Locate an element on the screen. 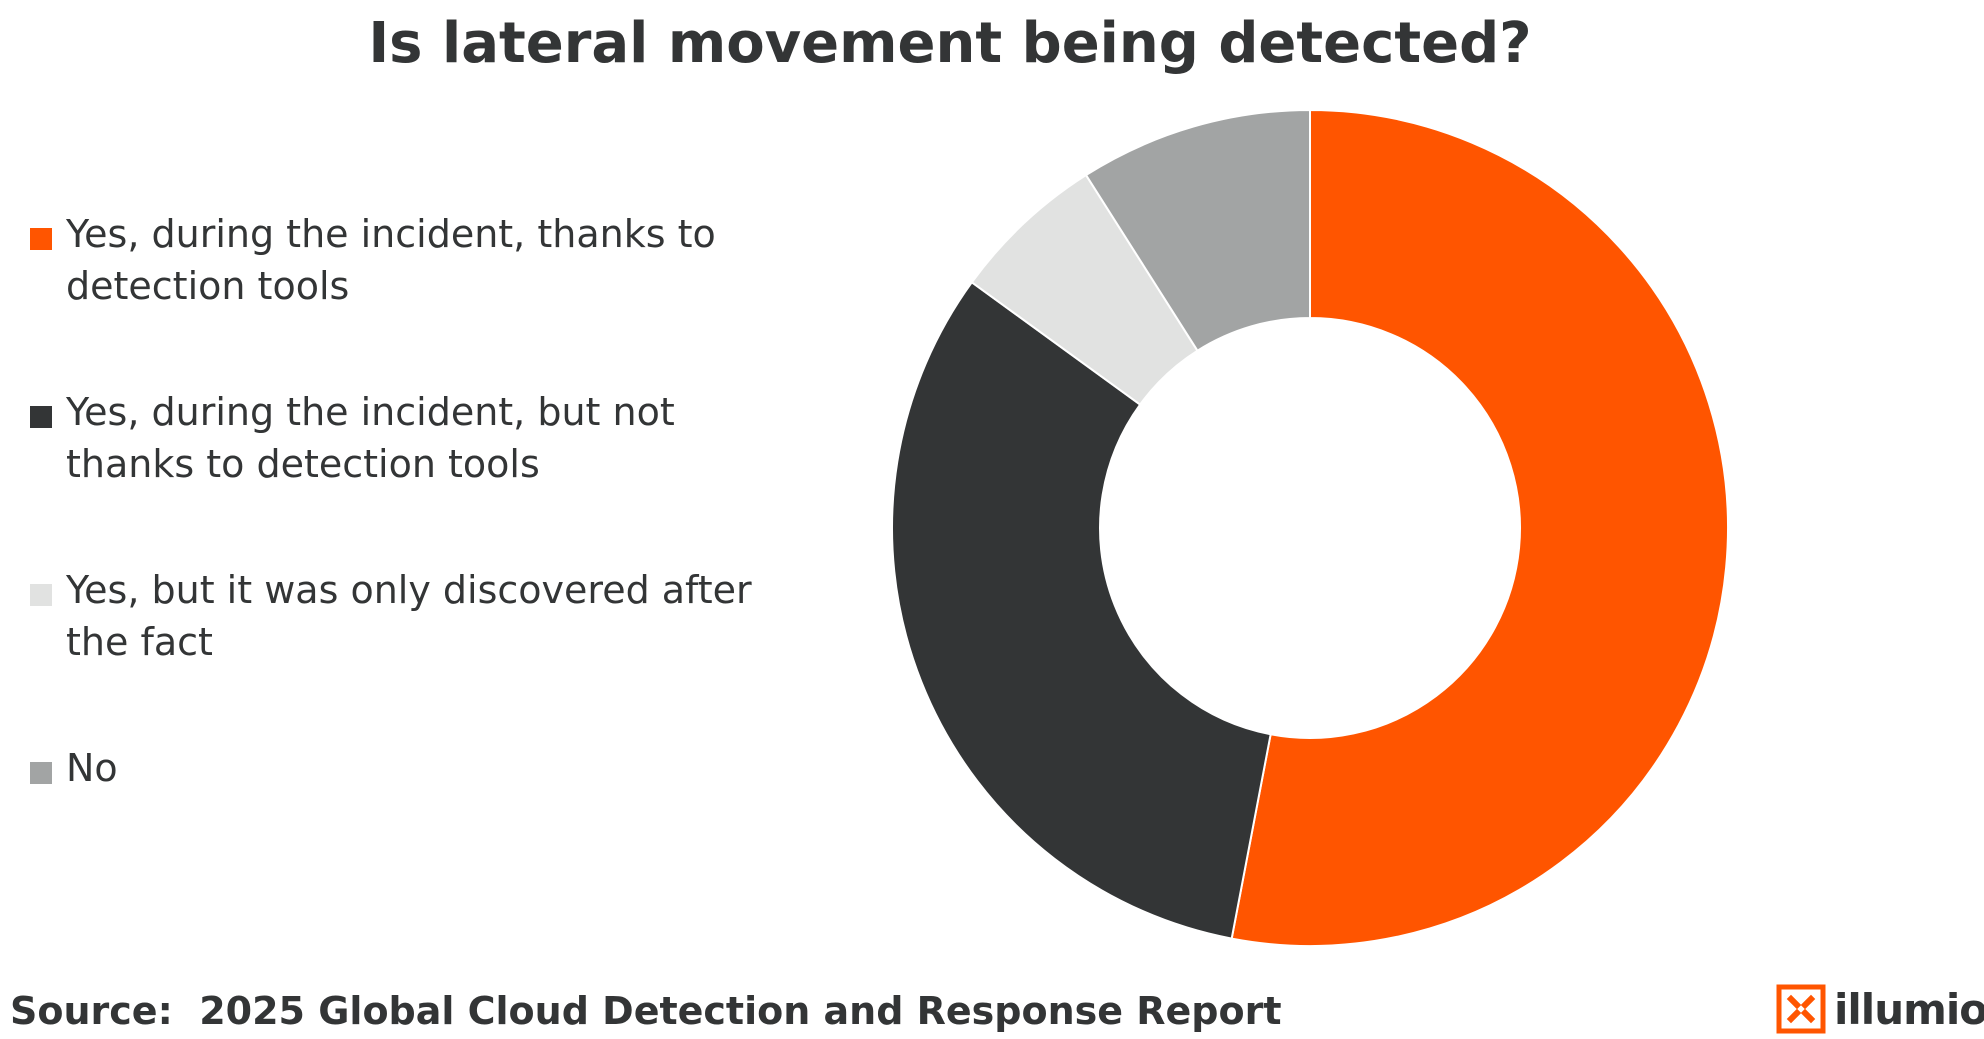  donut-slice-yes-during-the-incident-but-not-thanks-t is located at coordinates (1081, 610).